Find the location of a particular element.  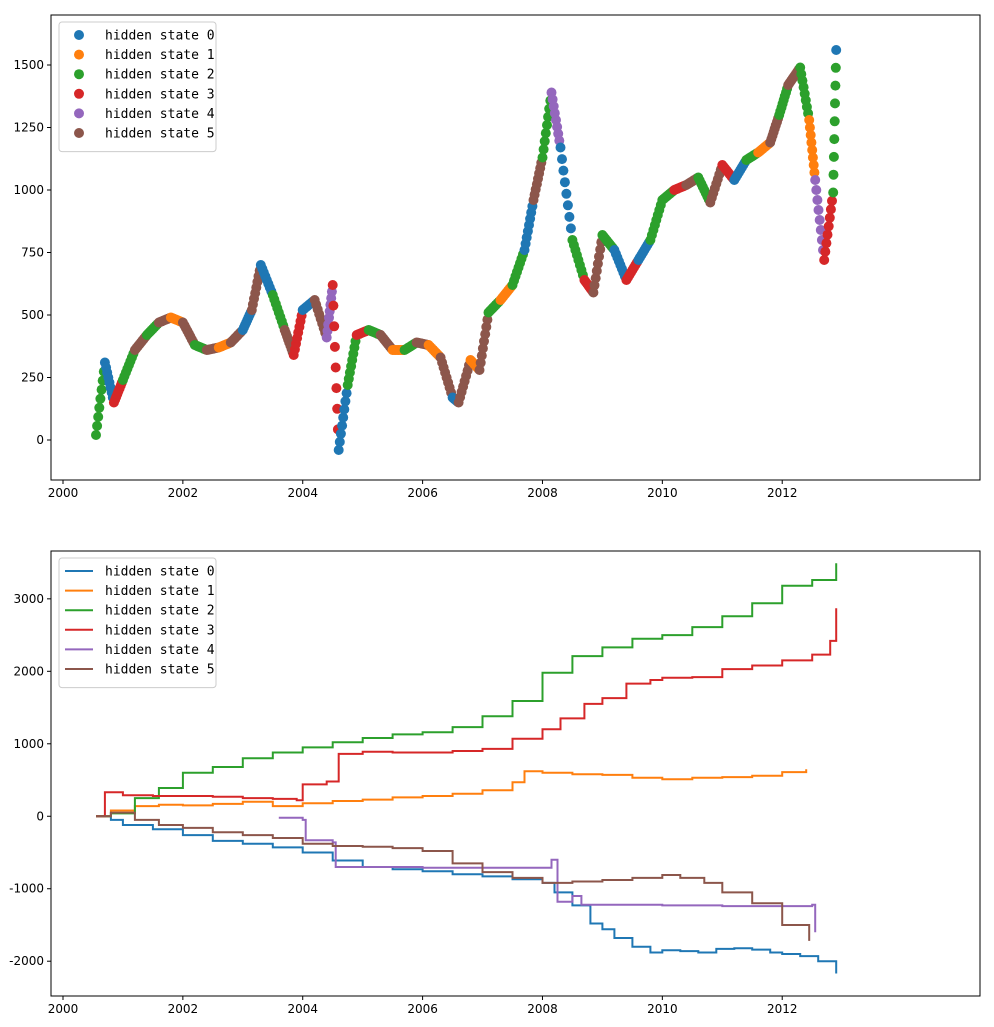

legend-label: hidden state 1 is located at coordinates (160, 591).